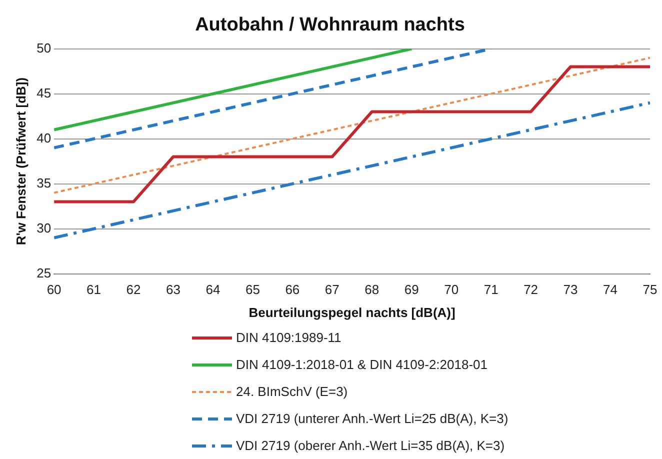 Image resolution: width=662 pixels, height=459 pixels. What do you see at coordinates (252, 290) in the screenshot?
I see `x-tick-label: 65` at bounding box center [252, 290].